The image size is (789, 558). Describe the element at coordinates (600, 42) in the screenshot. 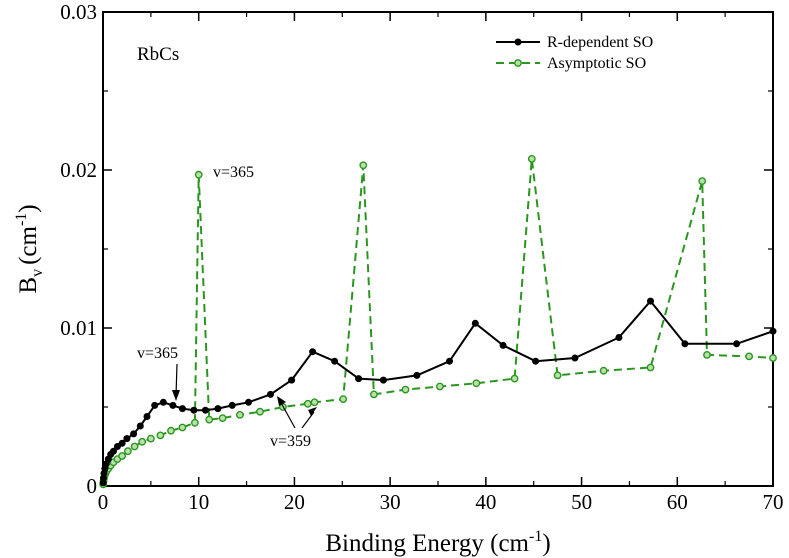

I see `legend-label-r-dependent: R-dependent SO` at that location.